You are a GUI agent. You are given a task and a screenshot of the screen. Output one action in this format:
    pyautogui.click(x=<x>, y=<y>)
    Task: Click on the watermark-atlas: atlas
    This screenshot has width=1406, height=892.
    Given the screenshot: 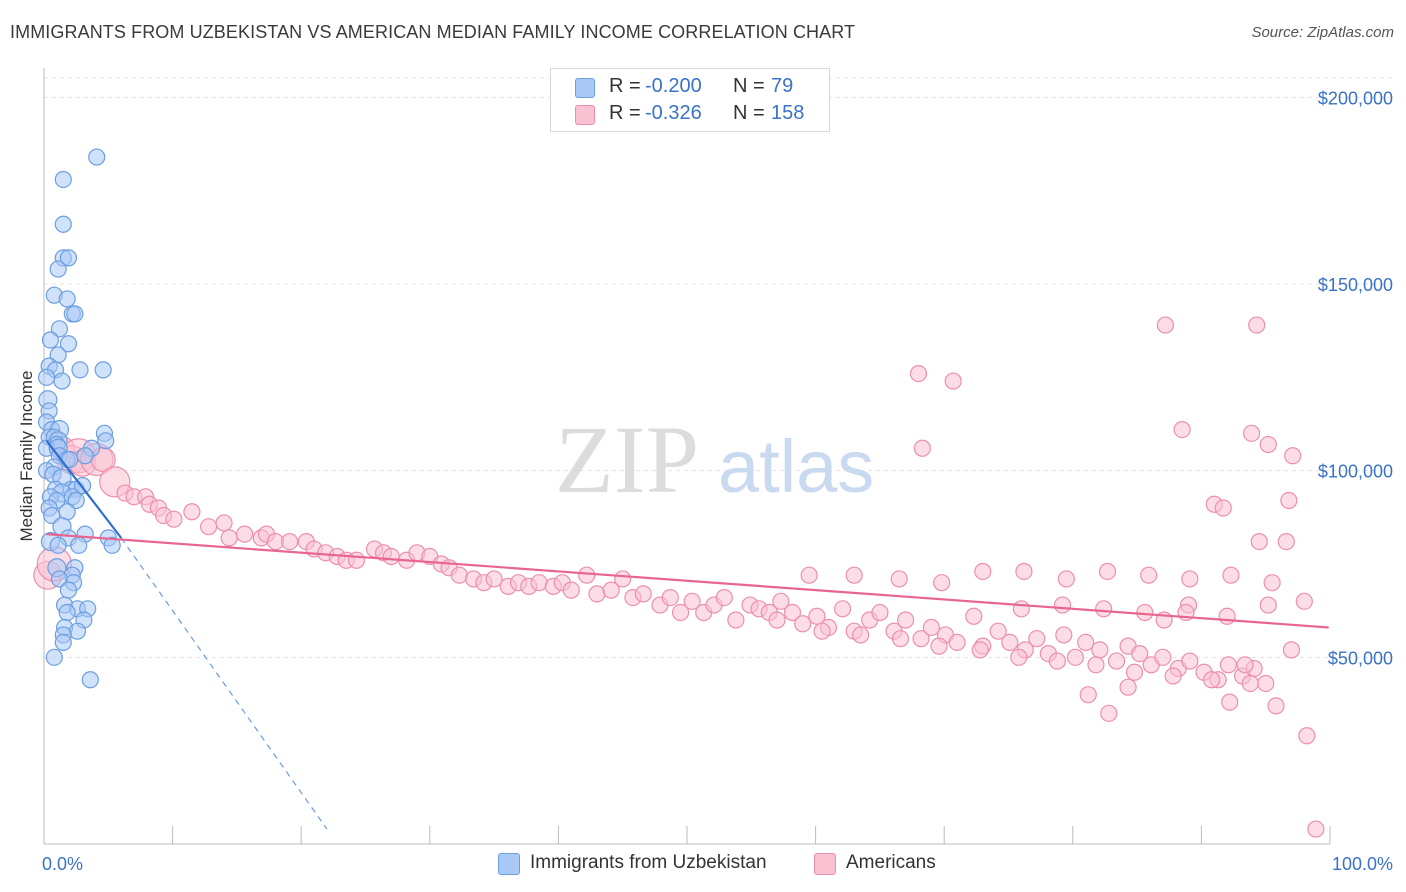 What is the action you would take?
    pyautogui.click(x=796, y=466)
    